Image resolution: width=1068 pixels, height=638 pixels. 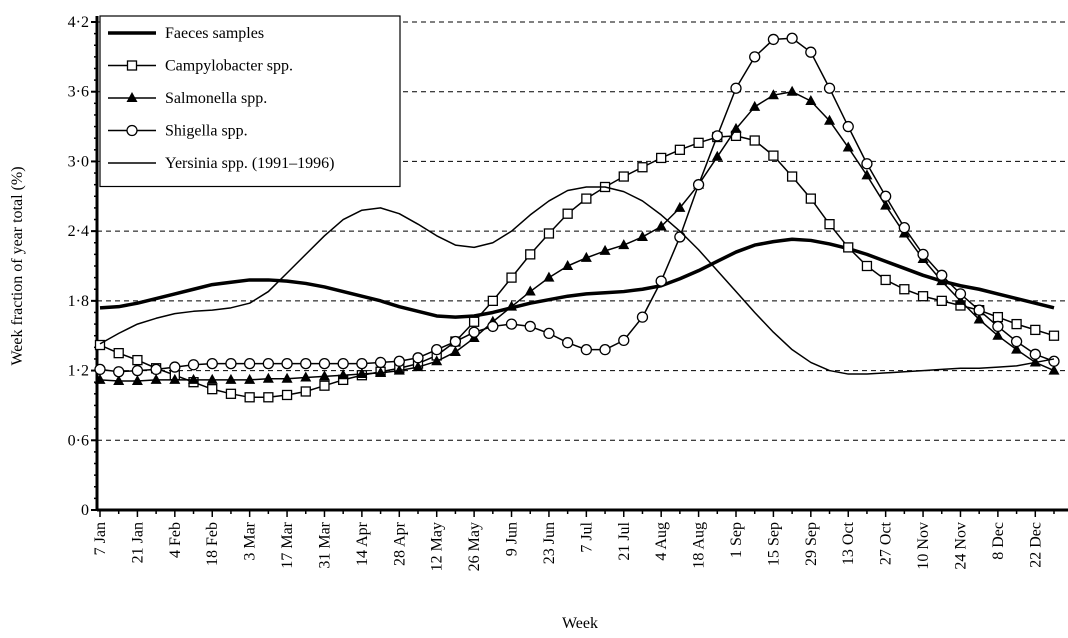 I want to click on x-tick-label: 21 Jul, so click(x=624, y=540).